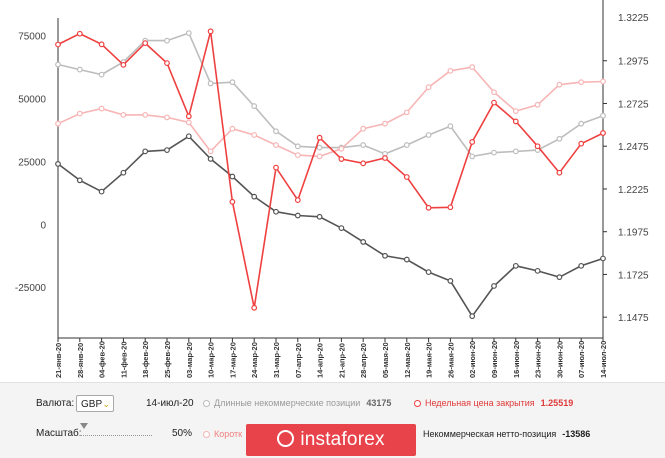 This screenshot has height=458, width=665. Describe the element at coordinates (32, 162) in the screenshot. I see `y-tick-left: 25000` at that location.